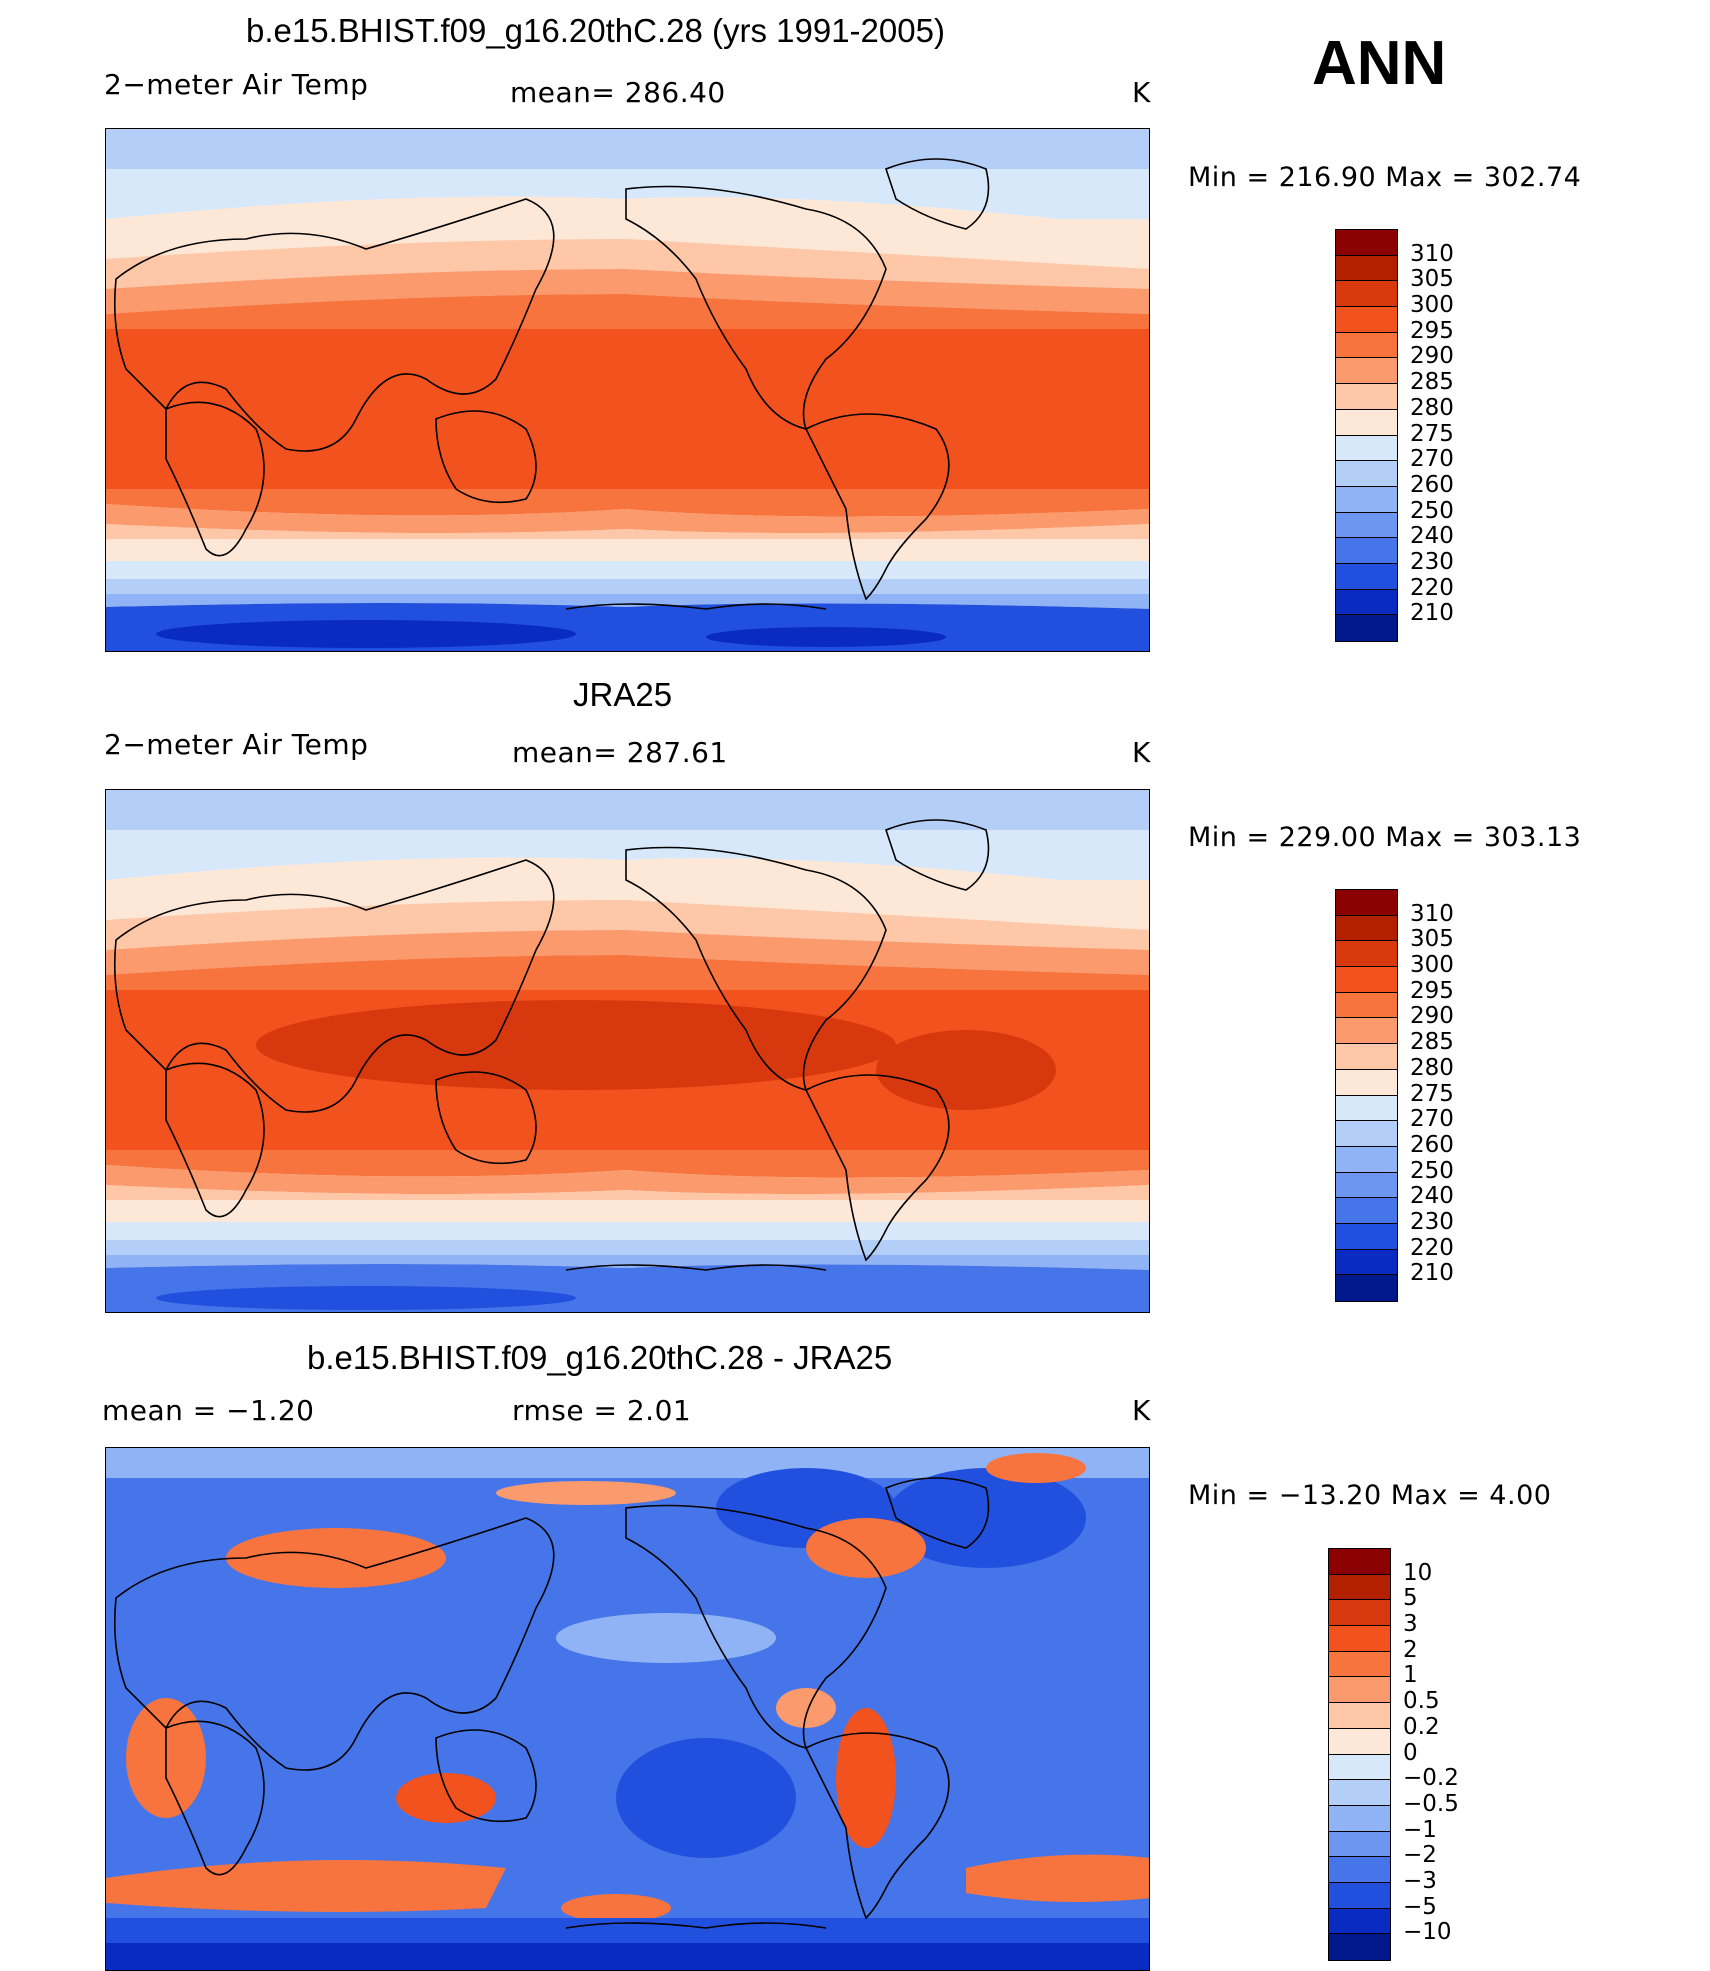 Image resolution: width=1710 pixels, height=1971 pixels. I want to click on colorbar-label: 0.5, so click(1421, 1701).